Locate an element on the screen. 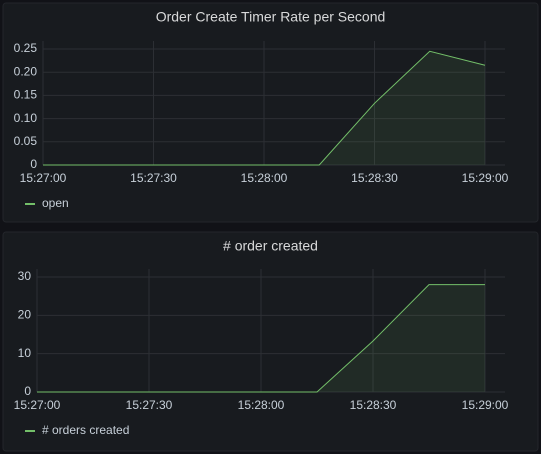 Image resolution: width=541 pixels, height=454 pixels. legend-label: open is located at coordinates (55, 203).